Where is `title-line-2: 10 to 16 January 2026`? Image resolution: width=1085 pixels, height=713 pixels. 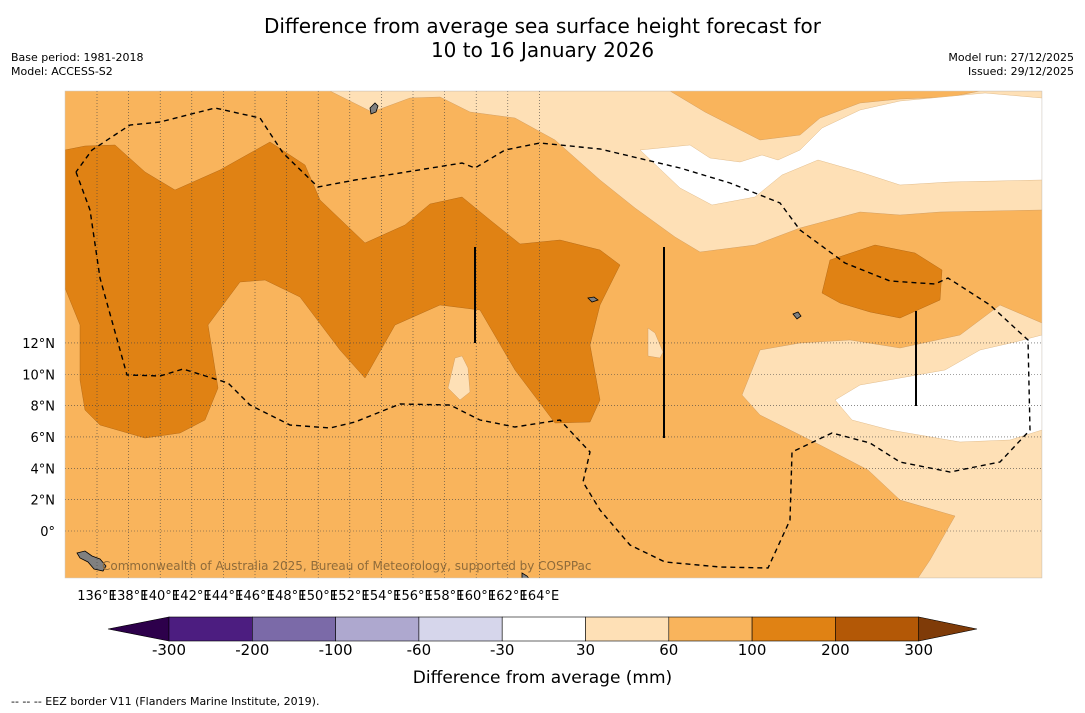
title-line-2: 10 to 16 January 2026 is located at coordinates (542, 50).